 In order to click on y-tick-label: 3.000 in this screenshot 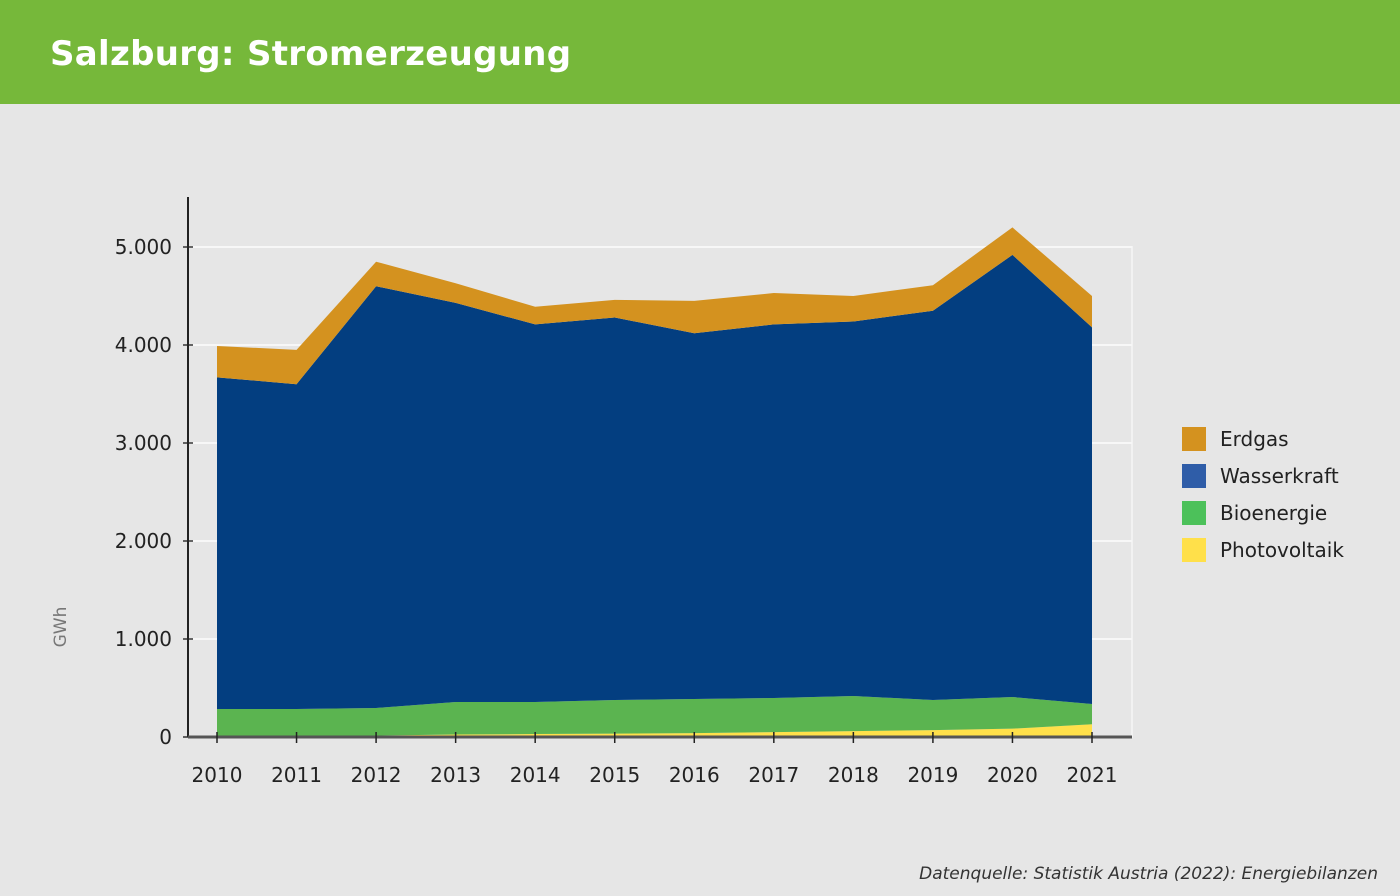, I will do `click(143, 443)`.